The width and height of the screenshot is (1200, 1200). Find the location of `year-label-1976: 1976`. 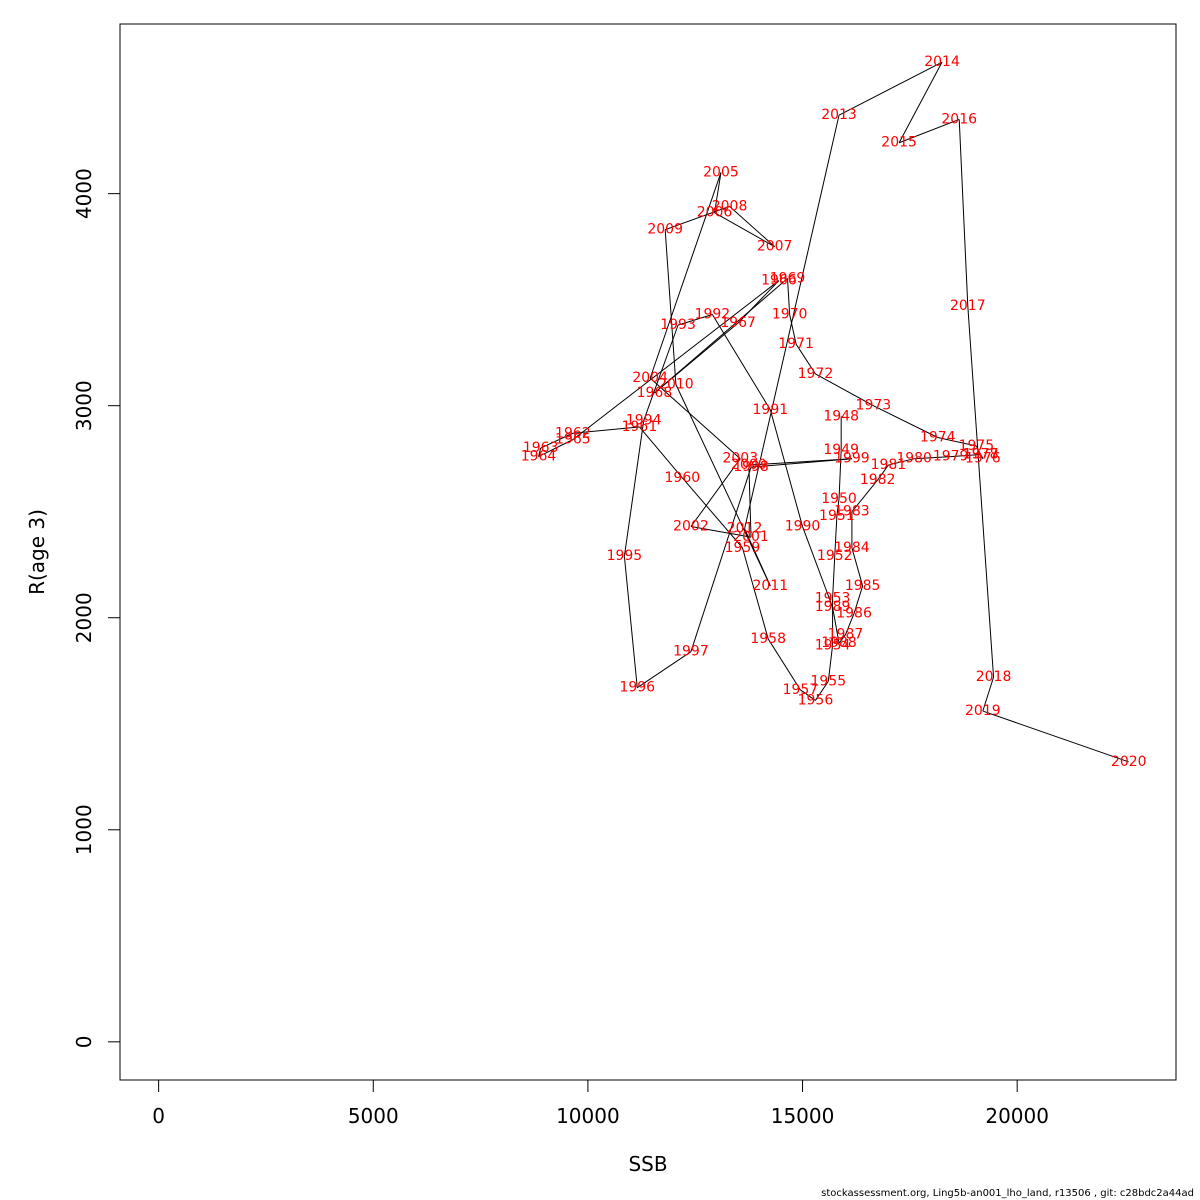

year-label-1976: 1976 is located at coordinates (983, 459).